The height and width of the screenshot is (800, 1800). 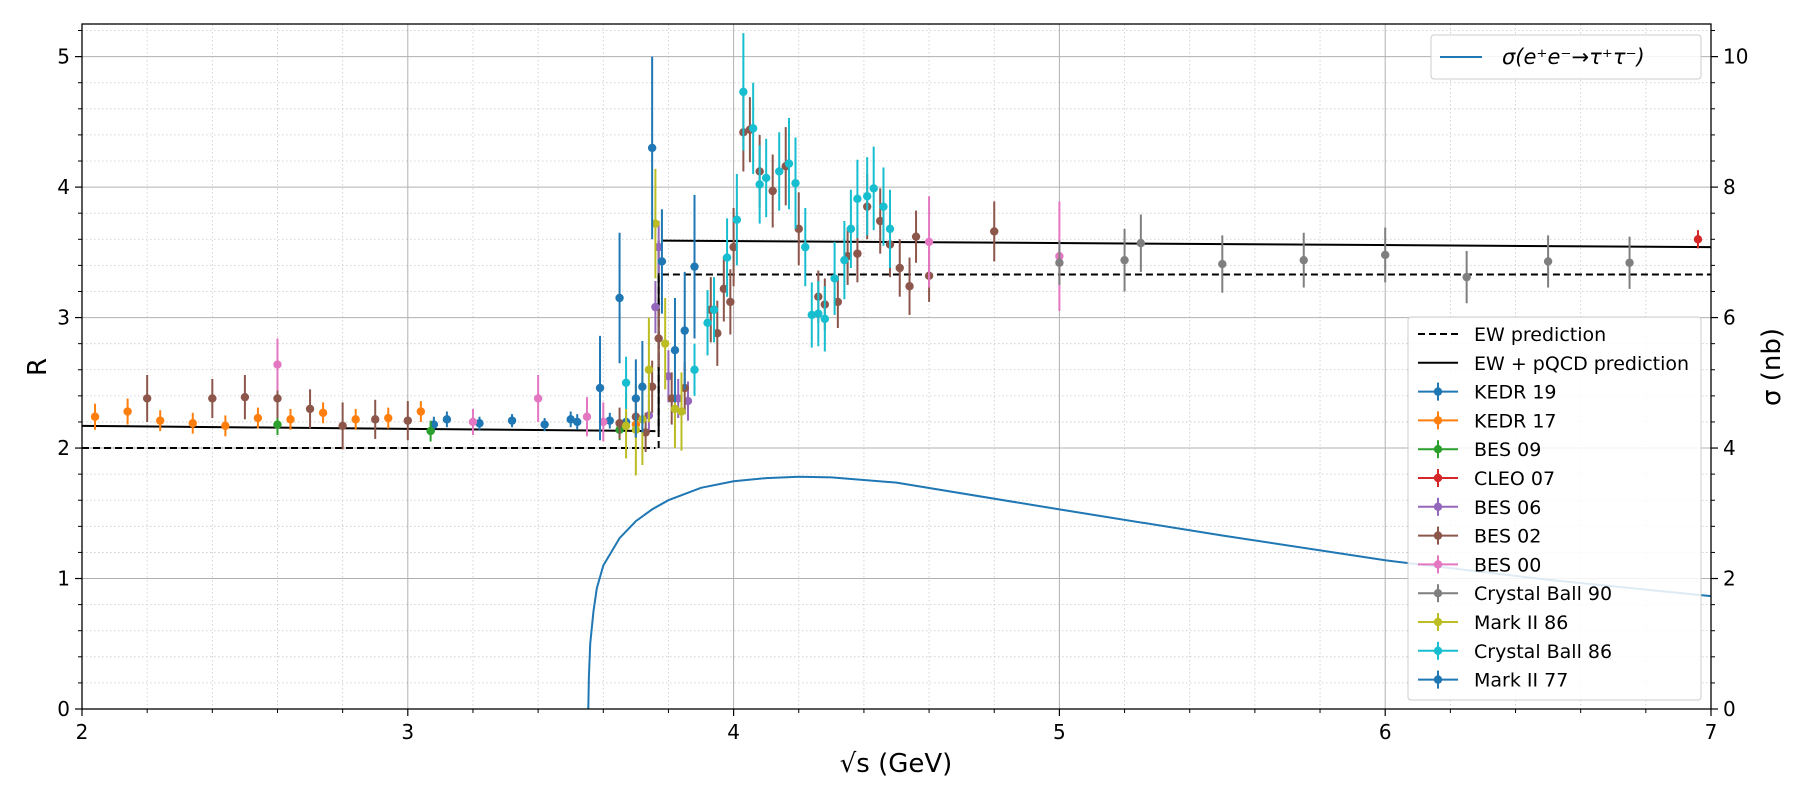 I want to click on x-tick-label: 5, so click(x=1059, y=732).